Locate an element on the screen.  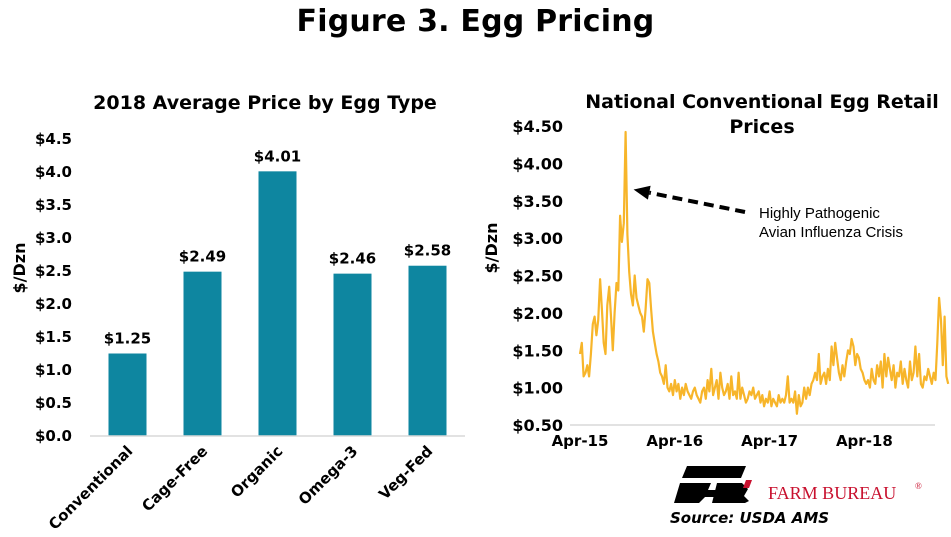
avian-influenza-annotation: Highly Pathogenic Avian Influenza Crisis is located at coordinates (768, 213).